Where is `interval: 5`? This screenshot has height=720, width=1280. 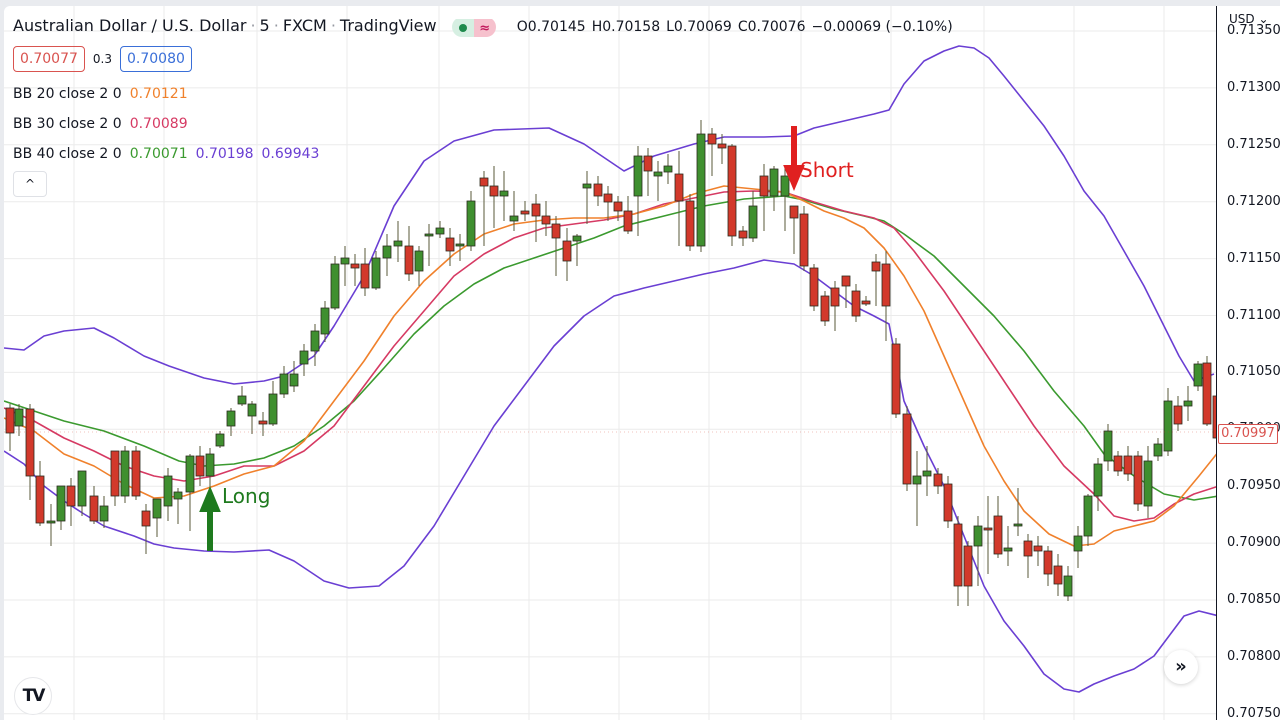
interval: 5 is located at coordinates (264, 25).